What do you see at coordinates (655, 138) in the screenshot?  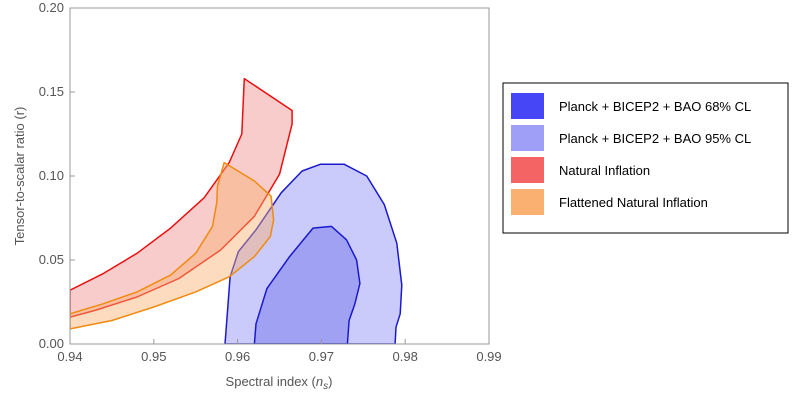 I see `legend-label: Planck + BICEP2 + BAO 95% CL` at bounding box center [655, 138].